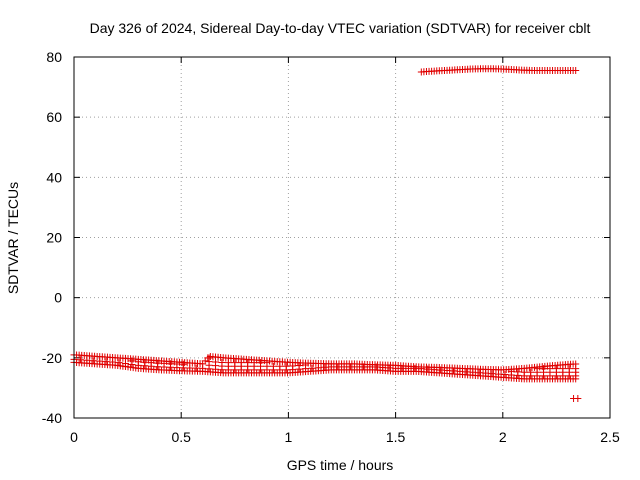  What do you see at coordinates (54, 57) in the screenshot?
I see `y-tick-label: 80` at bounding box center [54, 57].